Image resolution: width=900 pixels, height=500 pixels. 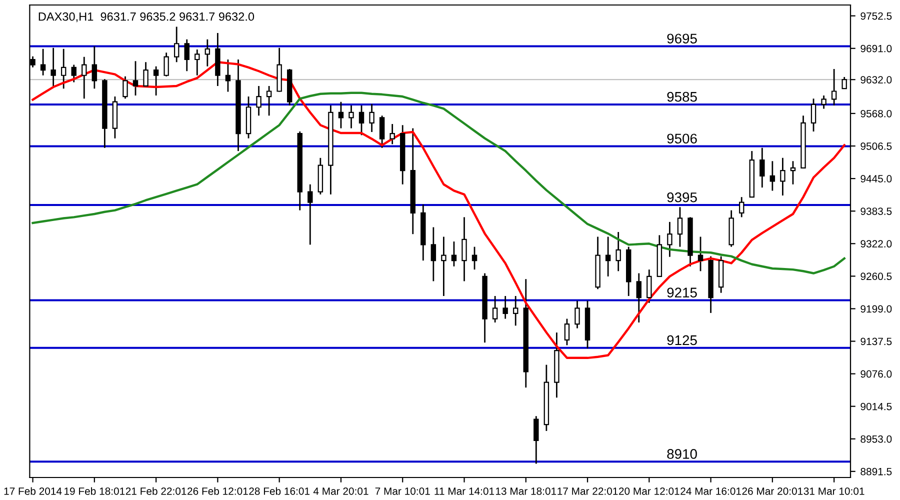 I want to click on x-tick-label: 28 Feb 16:01, so click(x=279, y=491).